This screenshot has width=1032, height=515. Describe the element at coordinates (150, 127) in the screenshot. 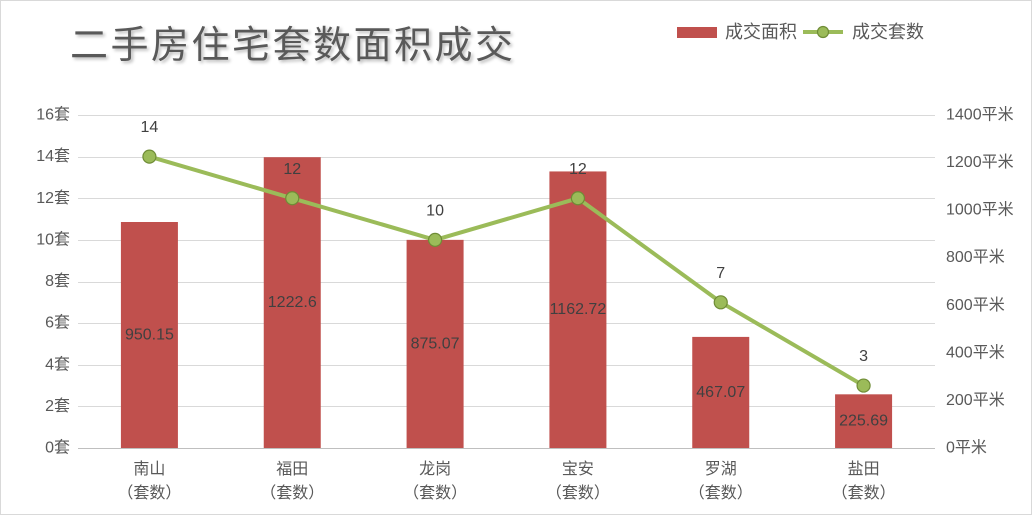

I see `line-data-label: 14` at that location.